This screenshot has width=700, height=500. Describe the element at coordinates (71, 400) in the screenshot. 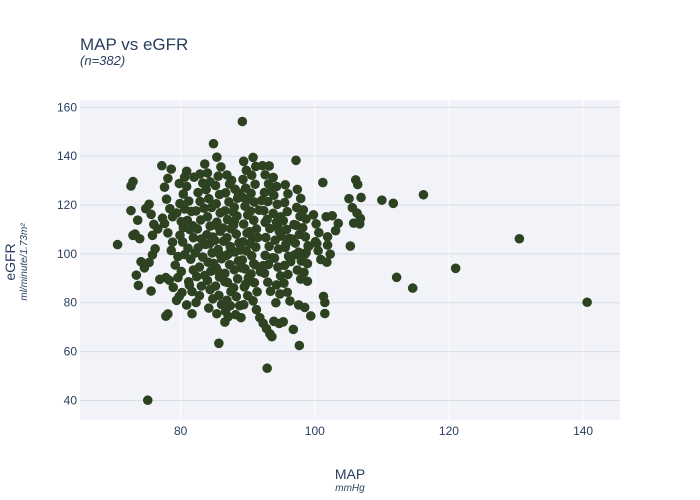

I see `y-tick-label: 40` at that location.